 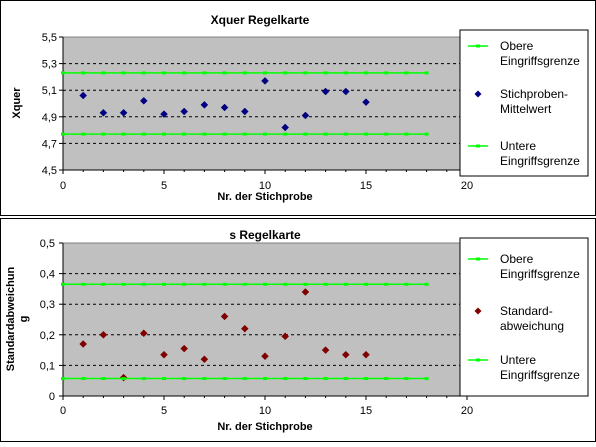 I want to click on y-tick-label: 4,5, so click(x=49, y=171).